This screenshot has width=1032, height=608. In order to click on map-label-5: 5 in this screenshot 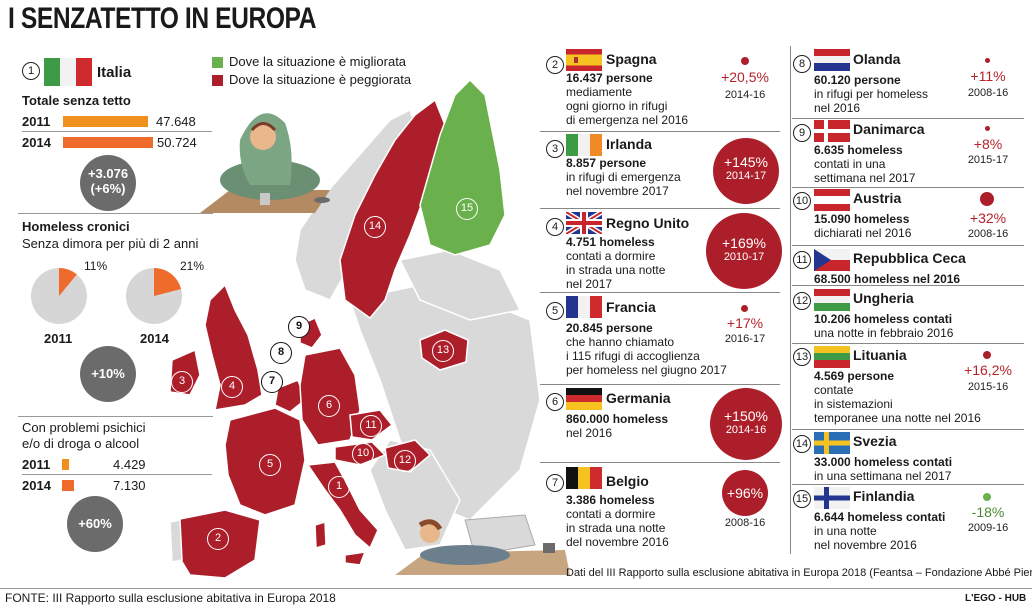, I will do `click(270, 465)`.